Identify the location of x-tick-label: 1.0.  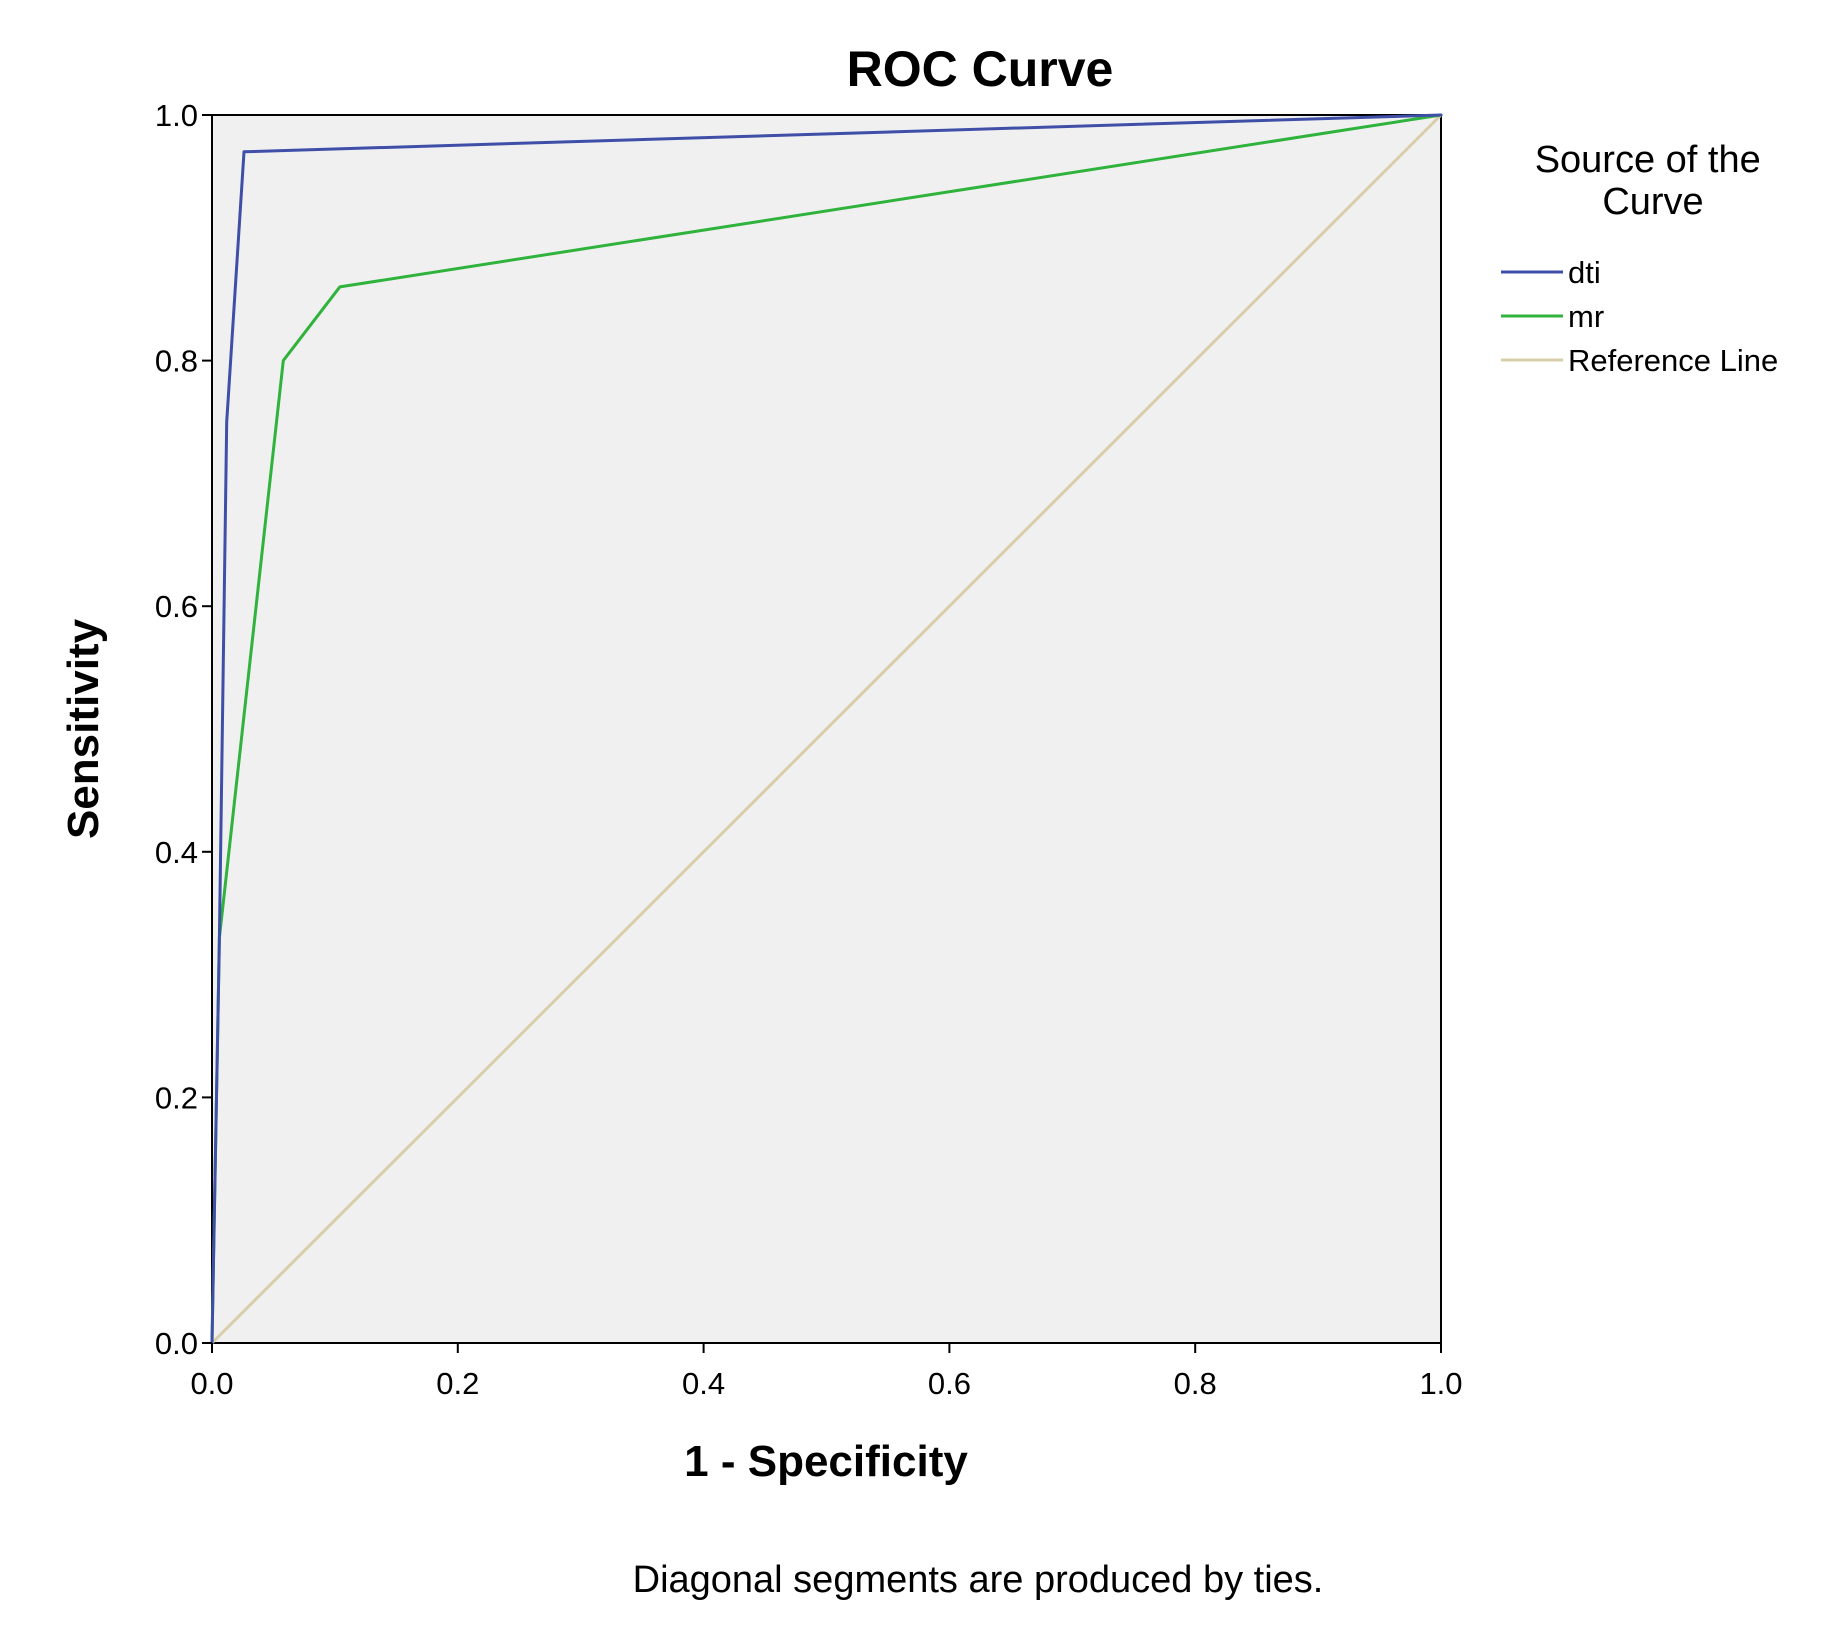
(1440, 1383).